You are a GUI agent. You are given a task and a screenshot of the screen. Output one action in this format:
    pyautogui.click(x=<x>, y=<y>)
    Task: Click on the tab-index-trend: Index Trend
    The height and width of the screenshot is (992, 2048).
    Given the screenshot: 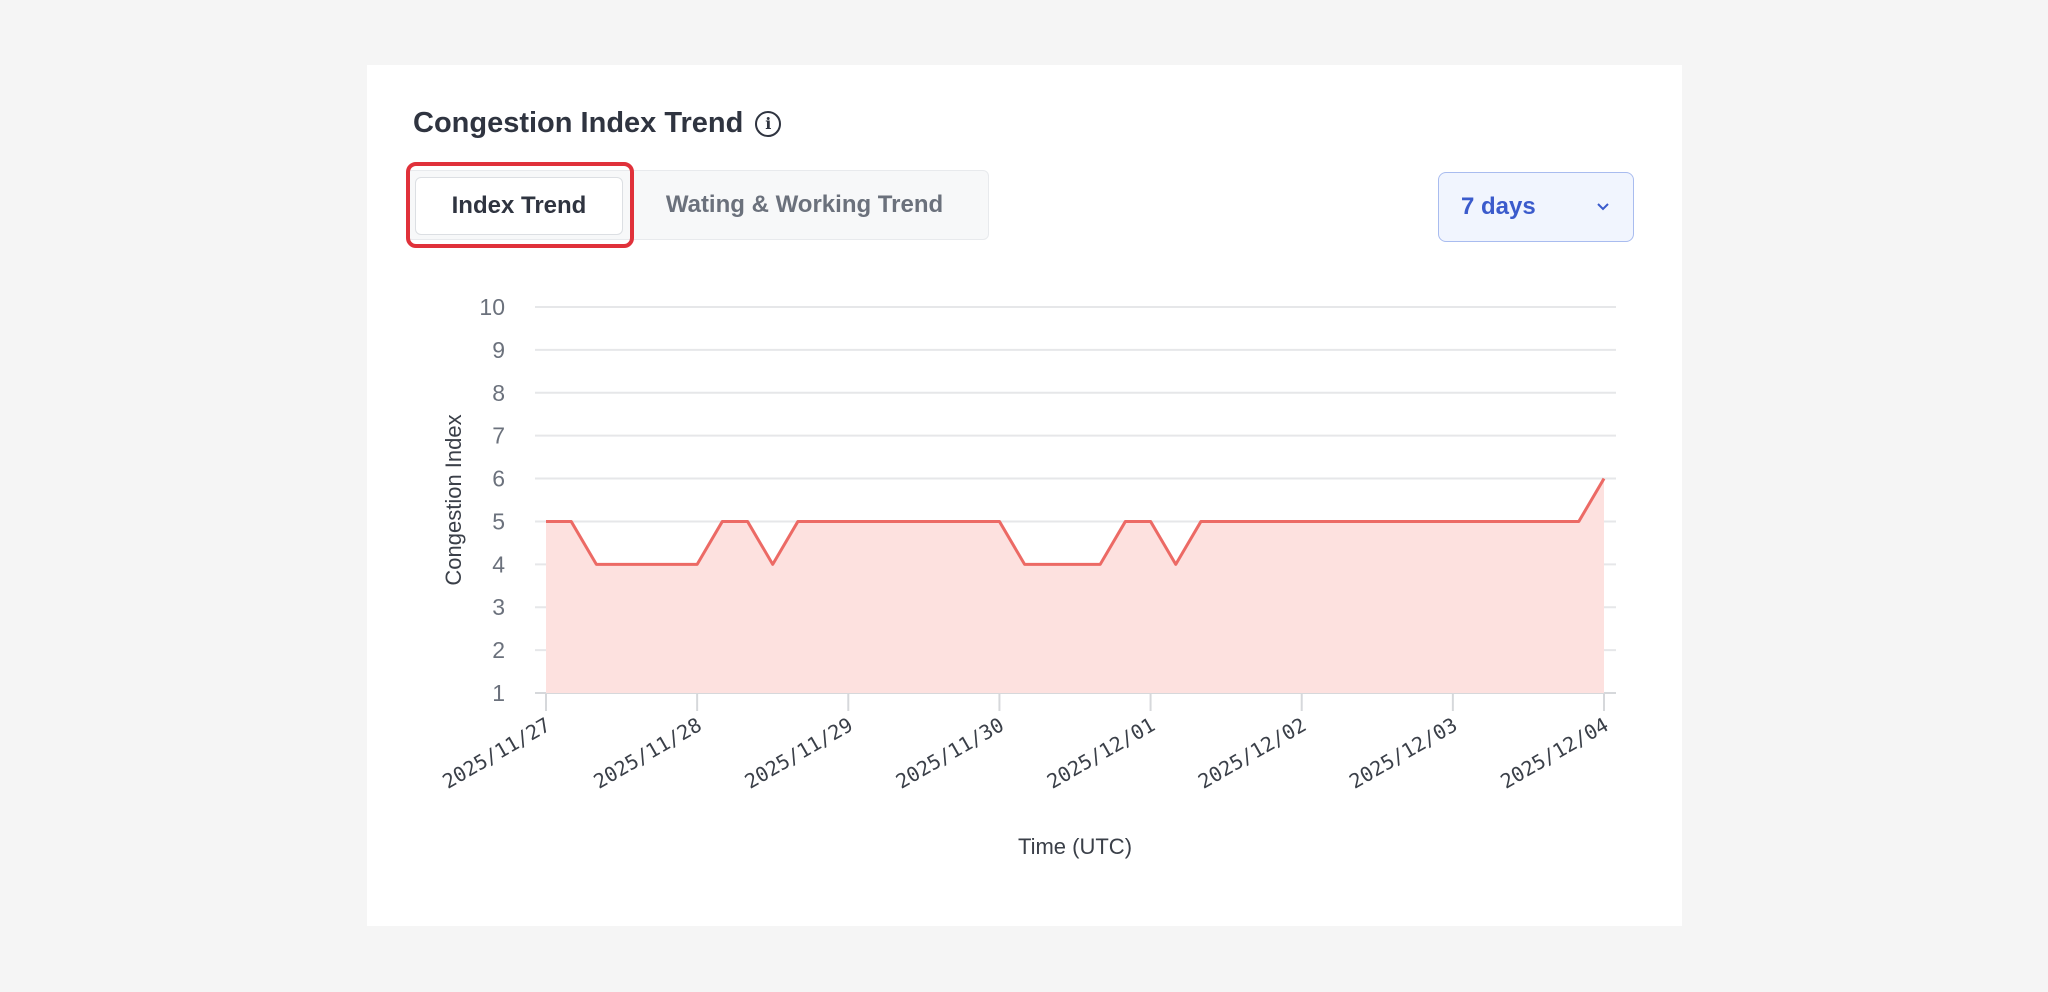 What is the action you would take?
    pyautogui.click(x=519, y=206)
    